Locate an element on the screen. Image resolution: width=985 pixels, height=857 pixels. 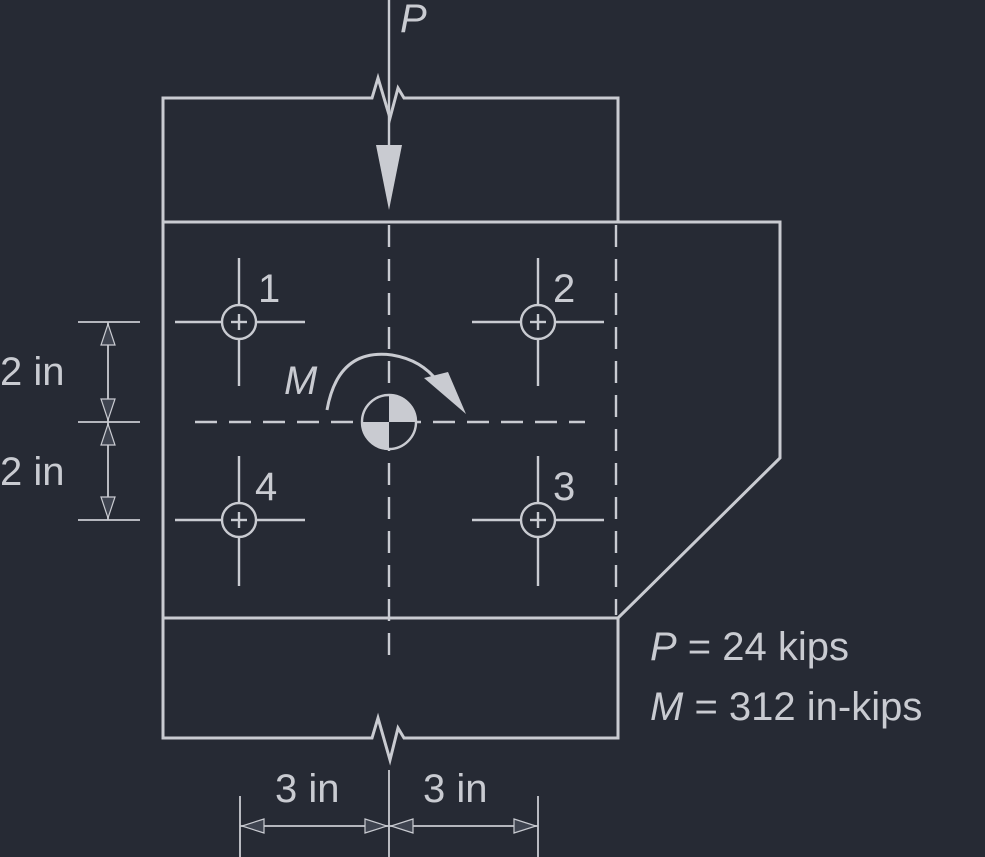
vertical-dimension is located at coordinates (109, 421).